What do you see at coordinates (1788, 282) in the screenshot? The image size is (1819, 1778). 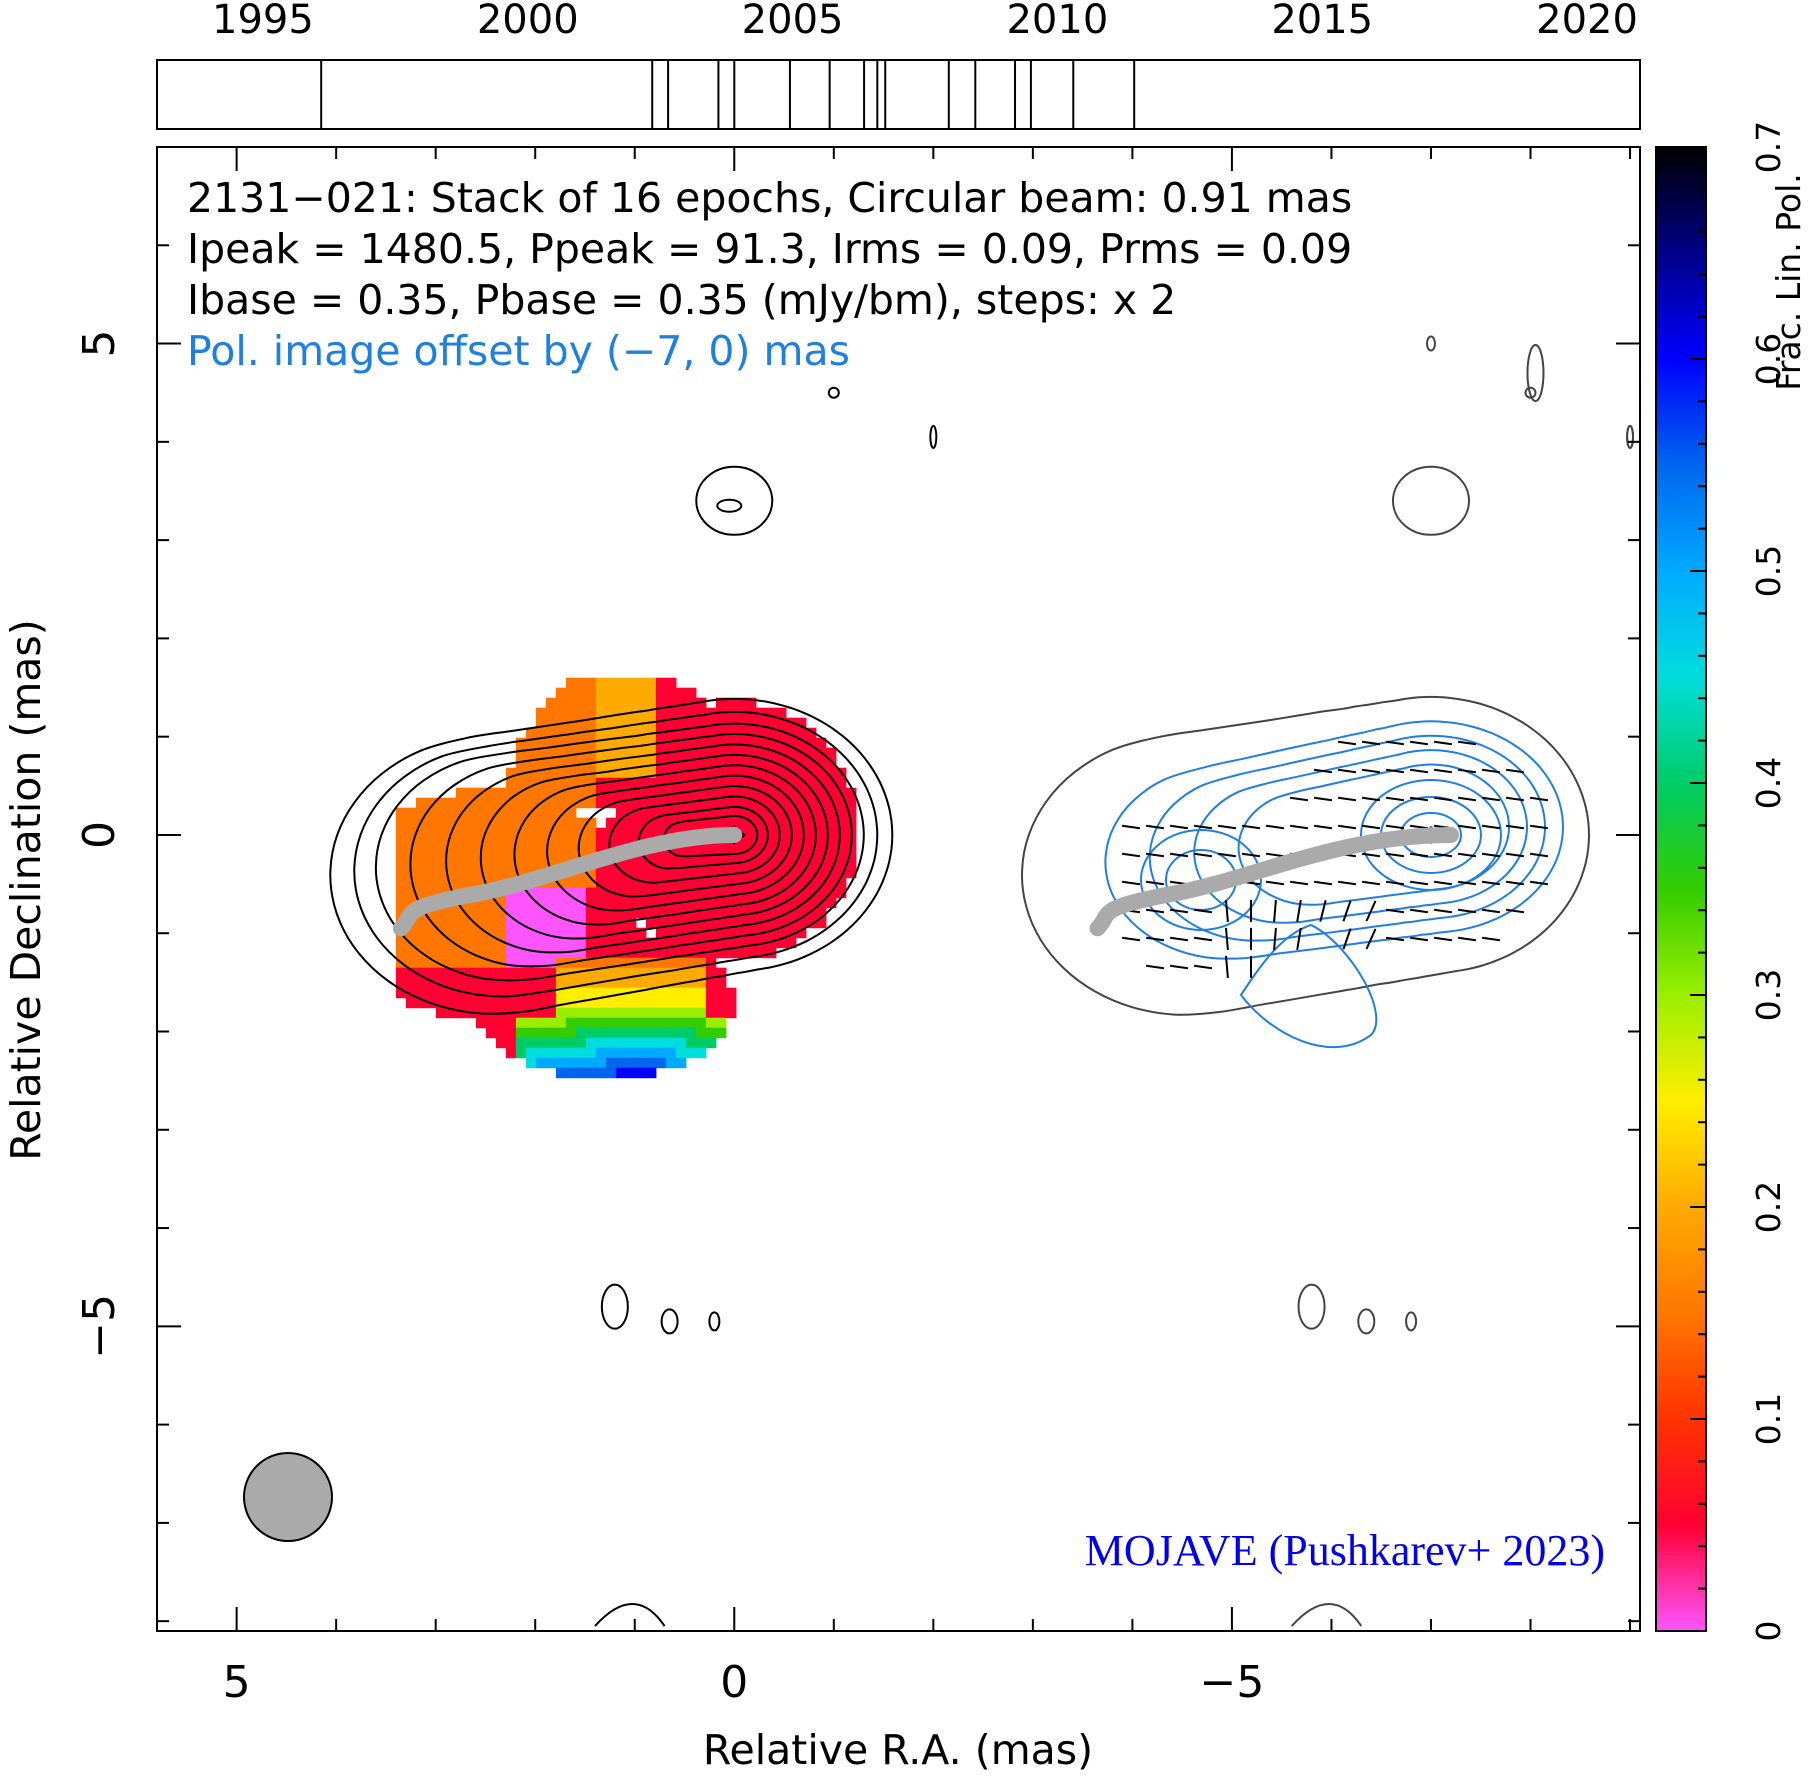 I see `colorbar-label: Frac. Lin. Pol.` at bounding box center [1788, 282].